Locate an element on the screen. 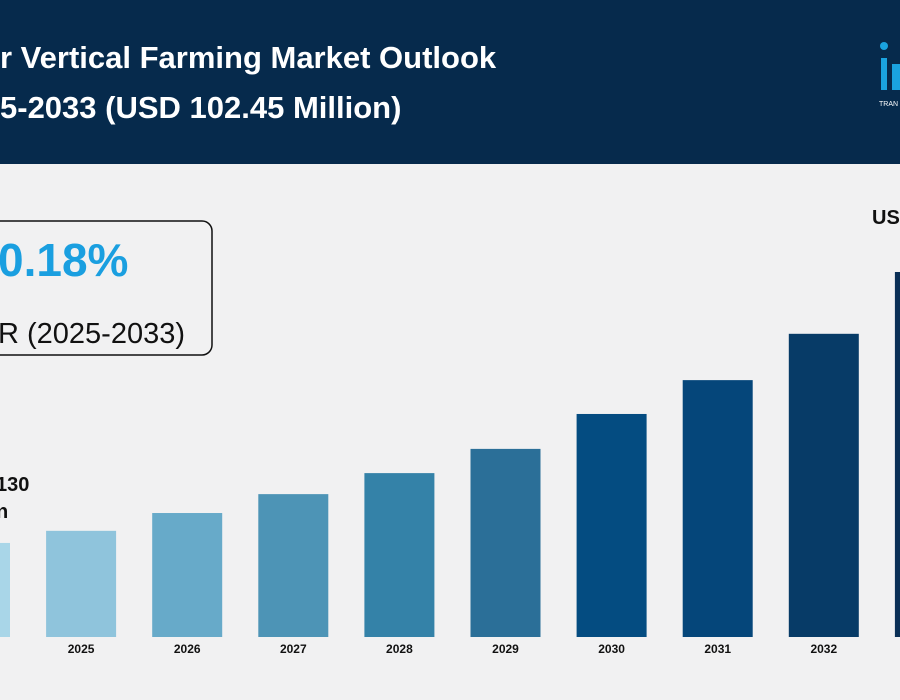 The height and width of the screenshot is (700, 900). x-tick-label: 2026 is located at coordinates (187, 649).